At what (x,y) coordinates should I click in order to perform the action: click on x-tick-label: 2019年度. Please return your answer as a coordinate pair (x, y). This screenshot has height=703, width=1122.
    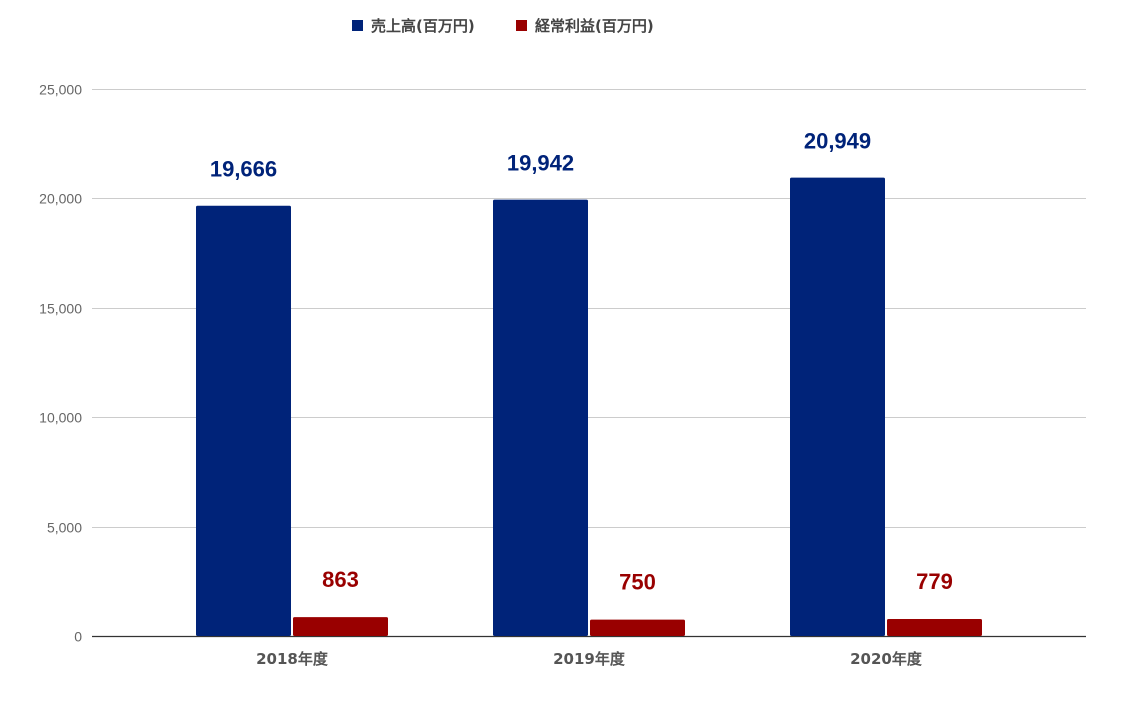
    Looking at the image, I should click on (589, 659).